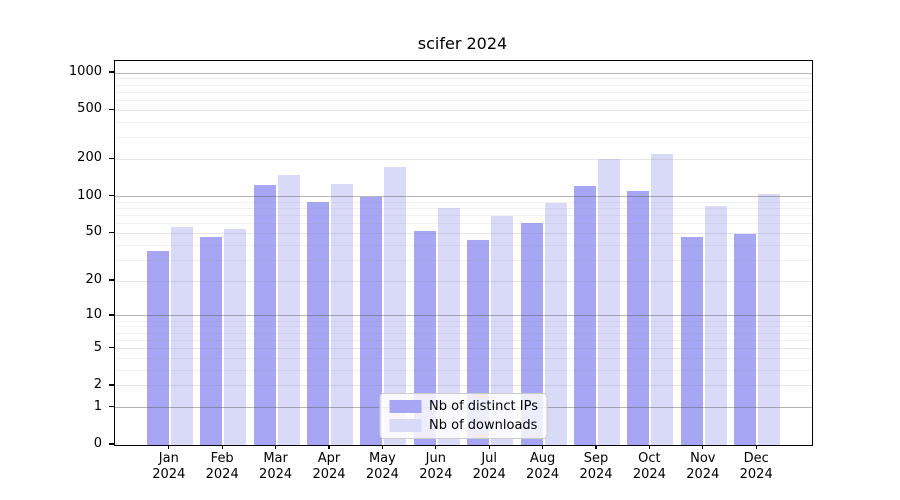 Image resolution: width=900 pixels, height=500 pixels. I want to click on legend-swatch-downloads, so click(405, 425).